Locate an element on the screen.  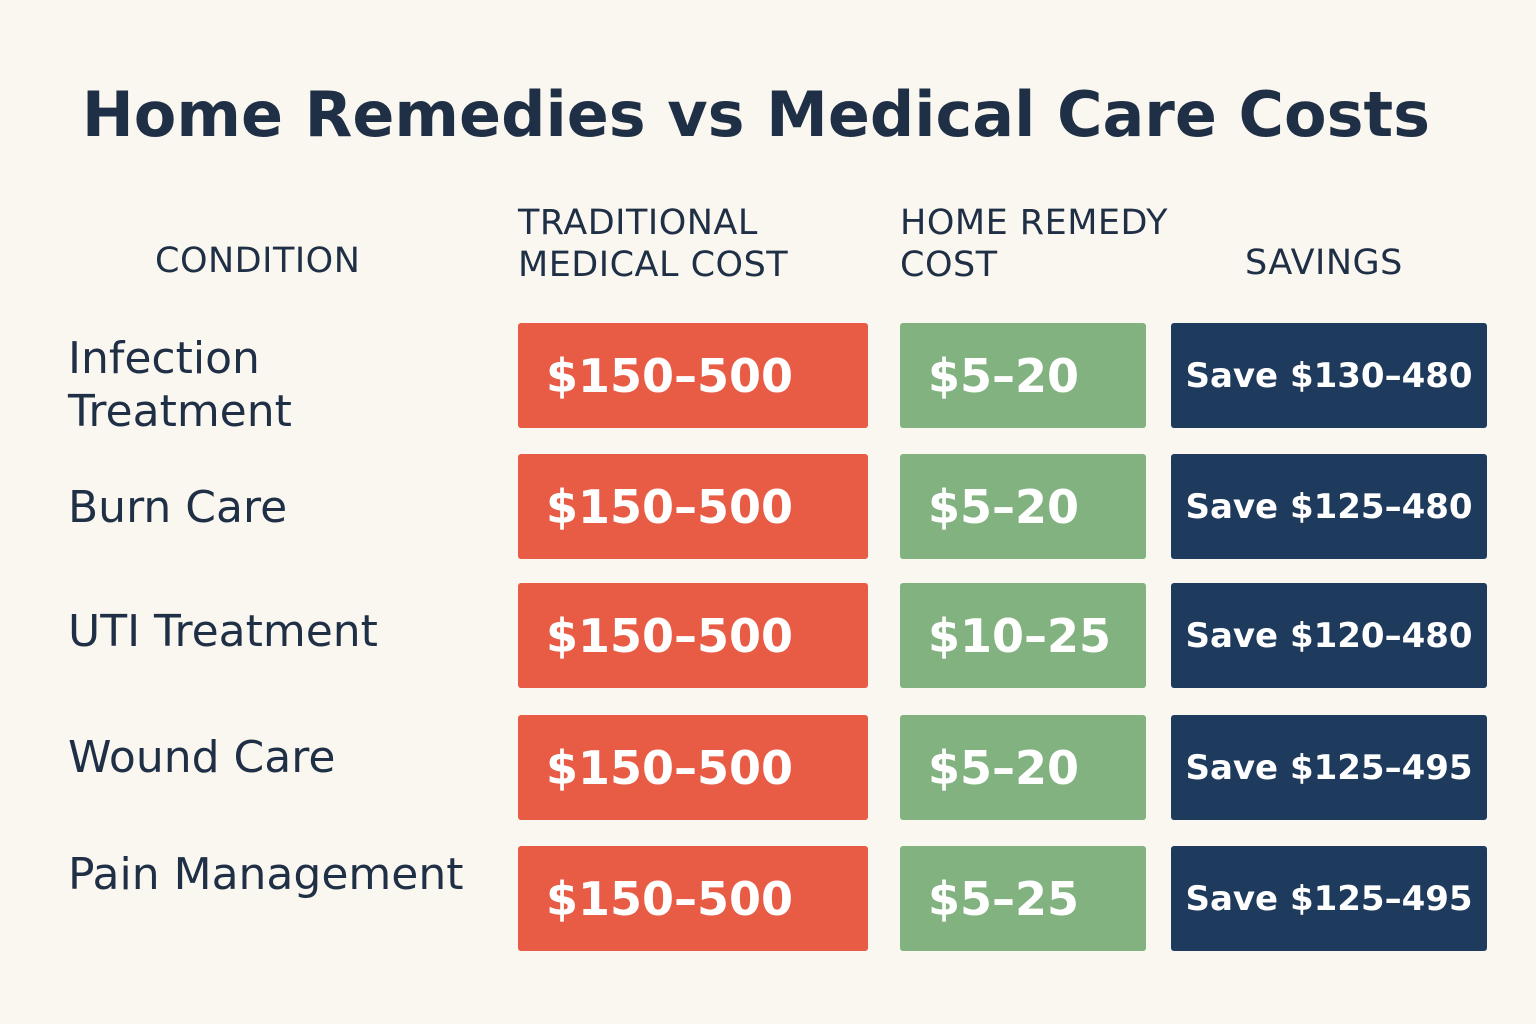
condition-label: Pain Management is located at coordinates (266, 874).